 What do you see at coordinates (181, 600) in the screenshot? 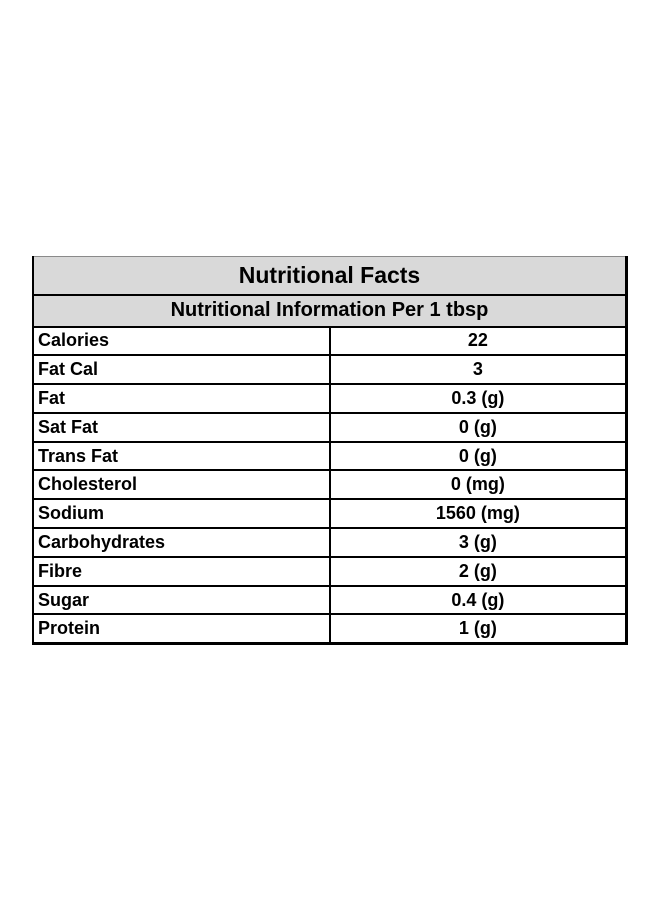
I see `nutrient-name: Sugar` at bounding box center [181, 600].